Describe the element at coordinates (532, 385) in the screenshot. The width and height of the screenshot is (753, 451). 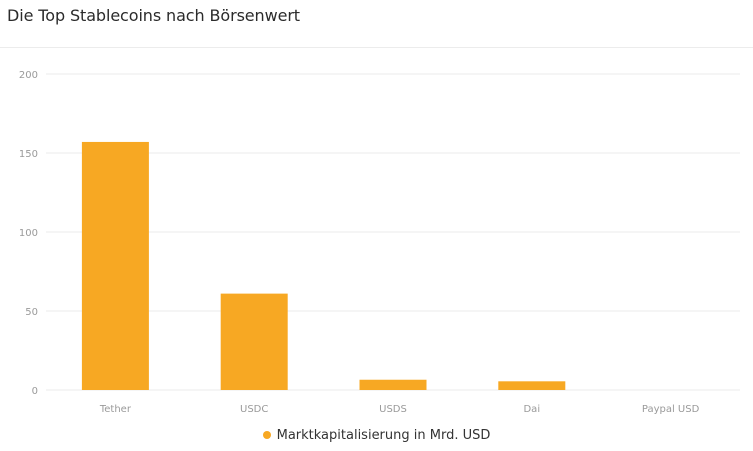
I see `bar-dai` at that location.